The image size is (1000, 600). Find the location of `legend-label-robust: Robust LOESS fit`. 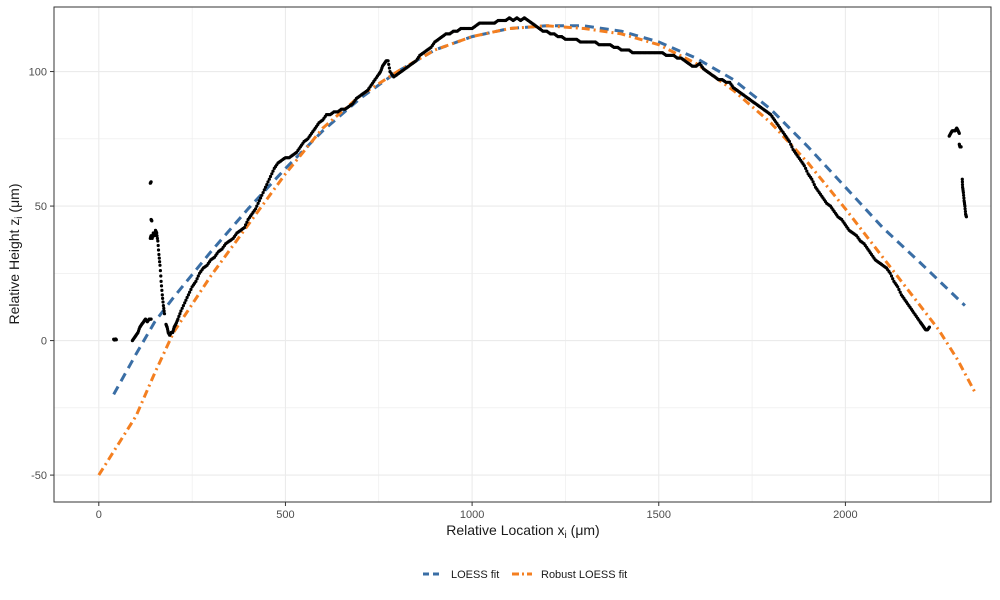

legend-label-robust: Robust LOESS fit is located at coordinates (584, 575).